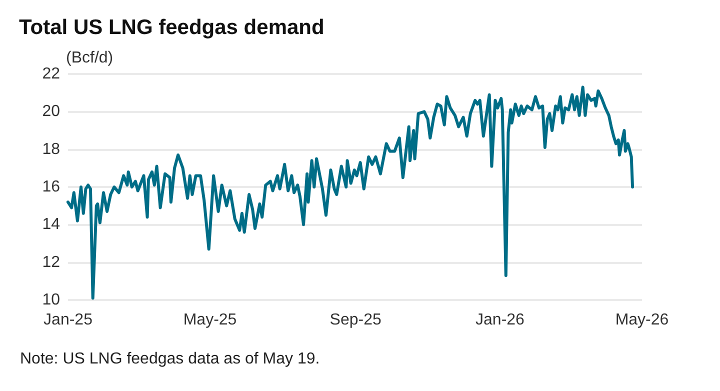 This screenshot has width=720, height=391. What do you see at coordinates (170, 359) in the screenshot?
I see `text: Note: US LNG feedgas data as of May 19.` at bounding box center [170, 359].